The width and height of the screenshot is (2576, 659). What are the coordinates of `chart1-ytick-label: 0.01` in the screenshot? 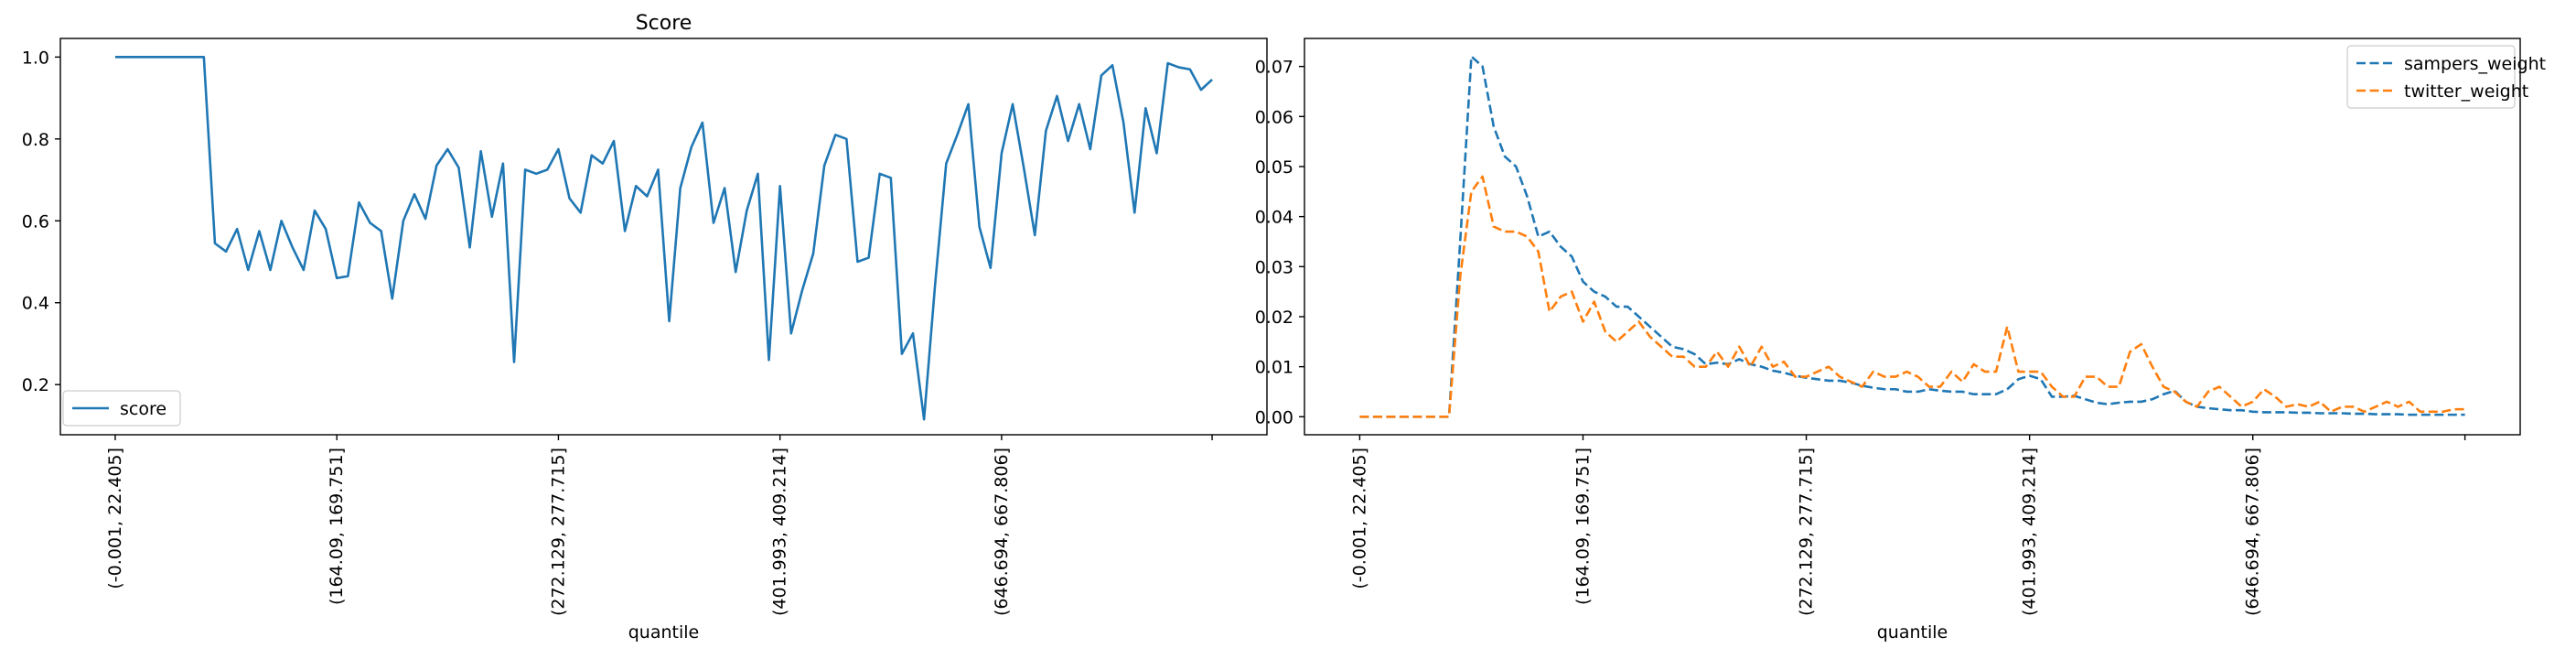 It's located at (1274, 368).